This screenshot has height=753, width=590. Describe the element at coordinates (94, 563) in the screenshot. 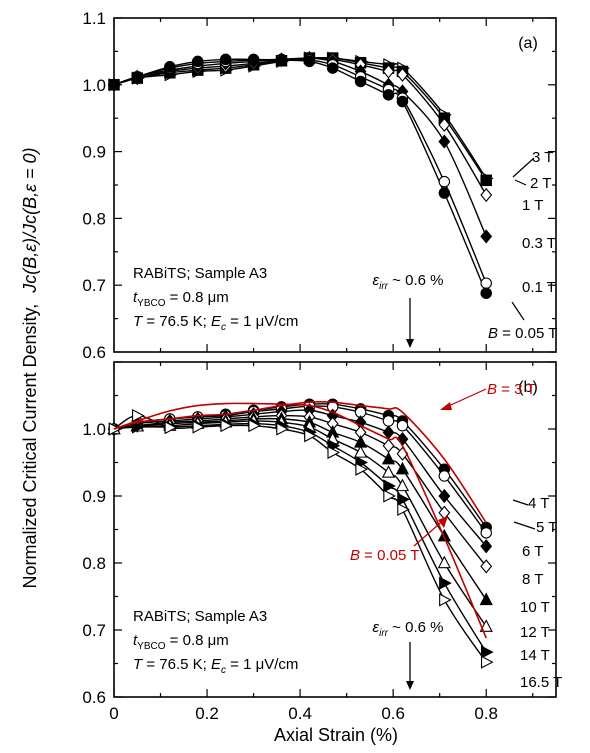

I see `y-tick-label: 0.8` at that location.